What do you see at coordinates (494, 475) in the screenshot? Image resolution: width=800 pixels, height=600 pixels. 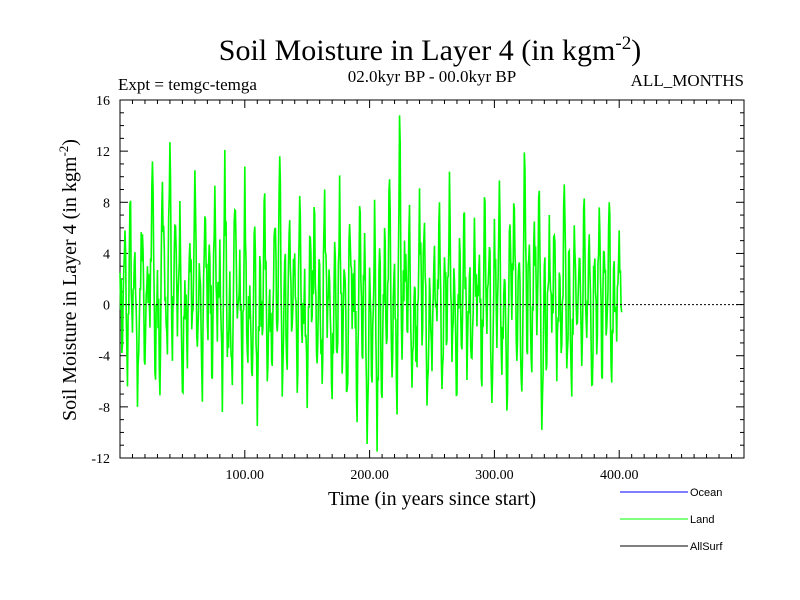 I see `x-tick-label: 300.00` at bounding box center [494, 475].